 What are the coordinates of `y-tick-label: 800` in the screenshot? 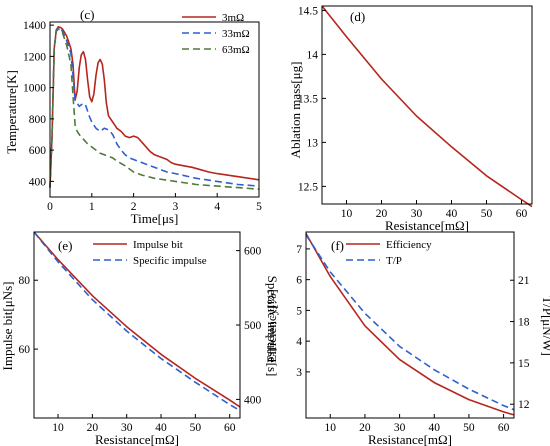 It's located at (38, 120).